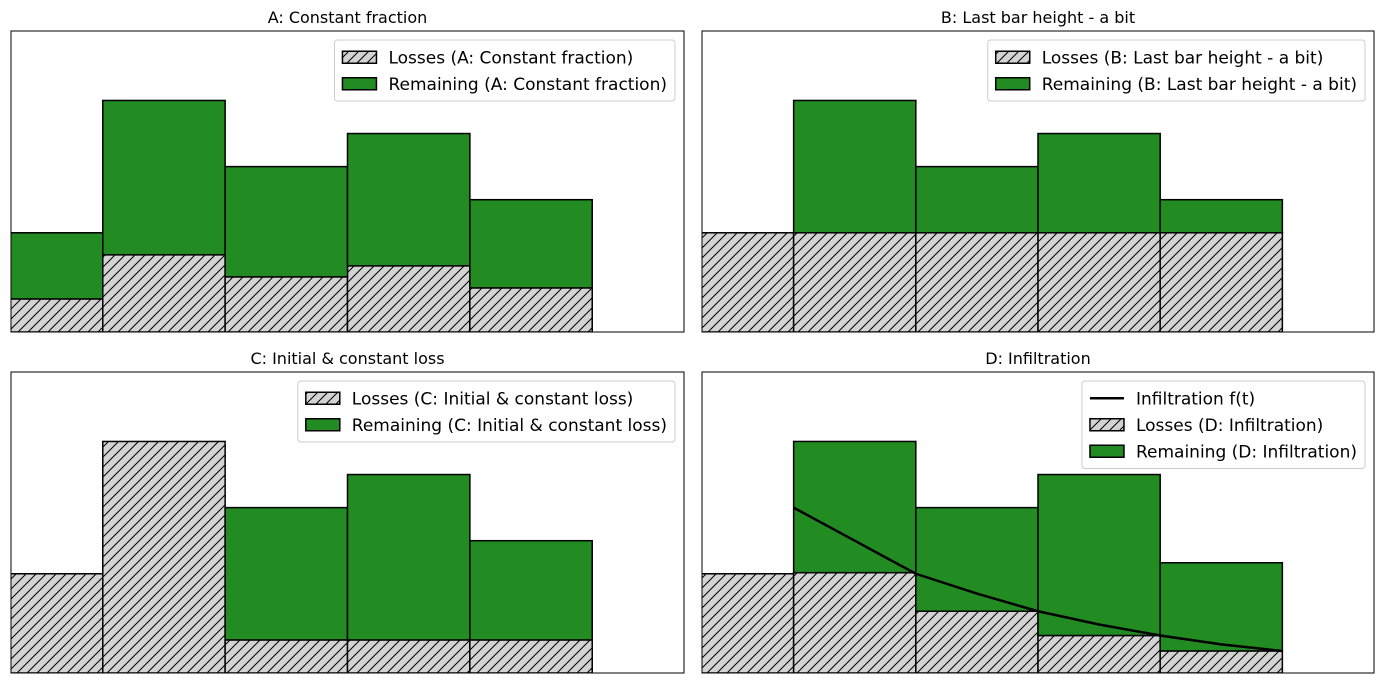 The width and height of the screenshot is (1384, 683). Describe the element at coordinates (1038, 17) in the screenshot. I see `chart-title: B: Last bar height - a bit` at that location.